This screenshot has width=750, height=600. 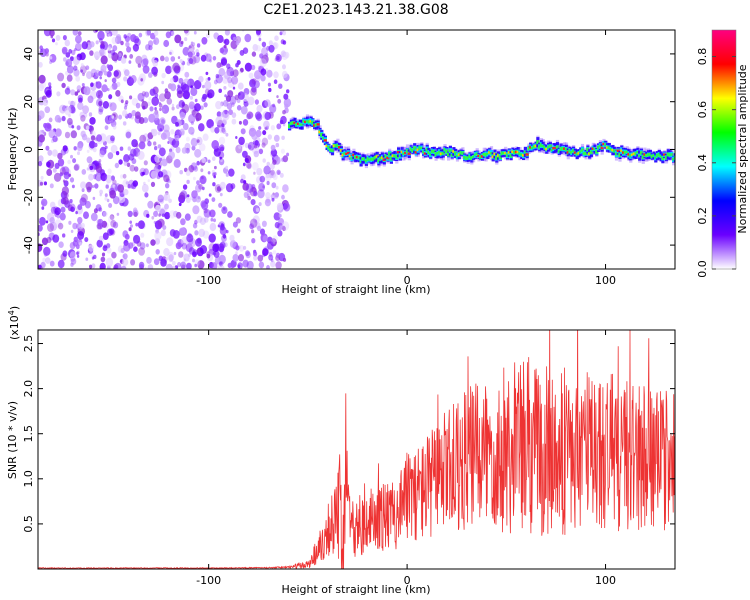 I want to click on y-tick-label: 2.5, so click(x=28, y=344).